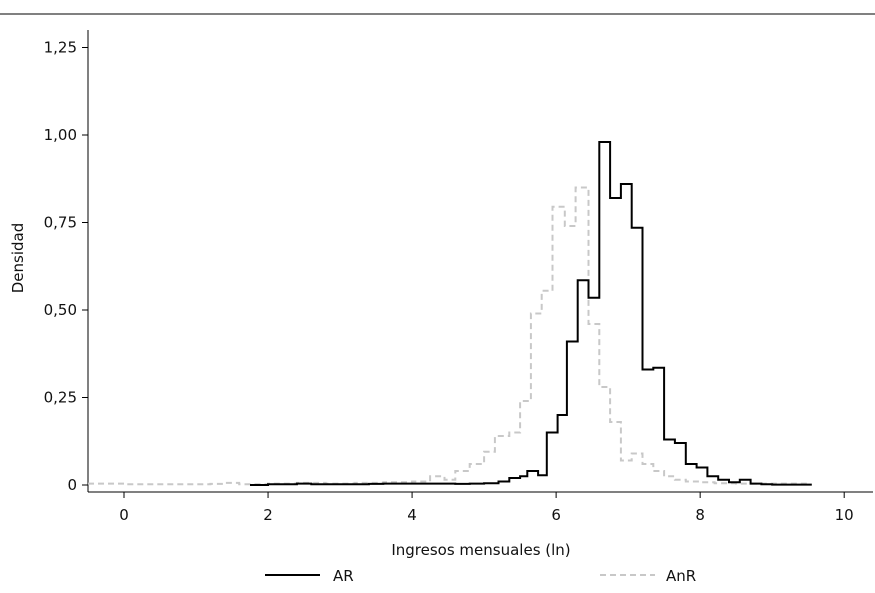 The width and height of the screenshot is (875, 593). What do you see at coordinates (124, 515) in the screenshot?
I see `x-tick-label: 0` at bounding box center [124, 515].